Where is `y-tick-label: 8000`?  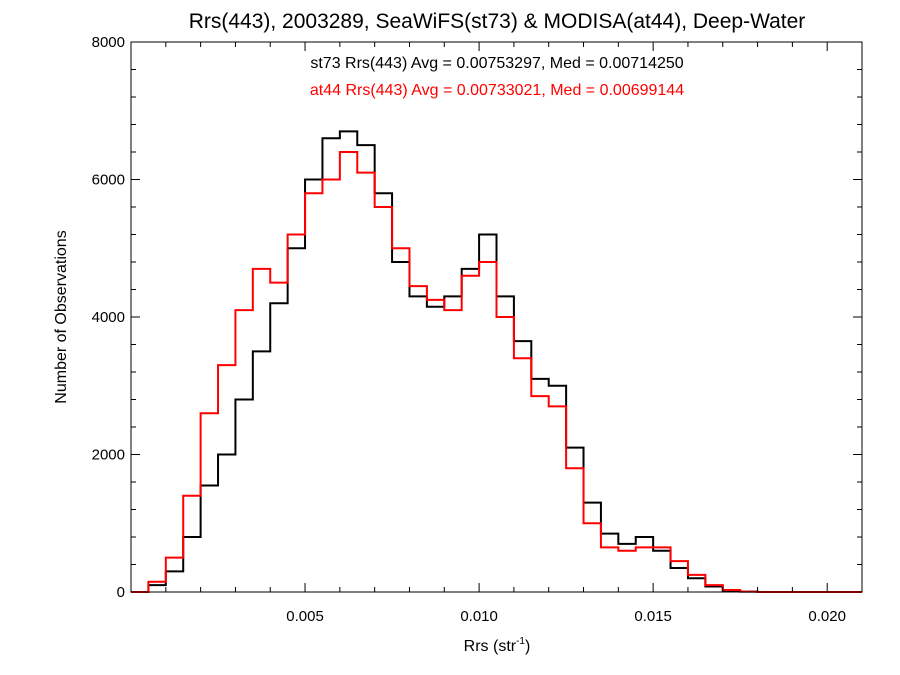
y-tick-label: 8000 is located at coordinates (108, 42).